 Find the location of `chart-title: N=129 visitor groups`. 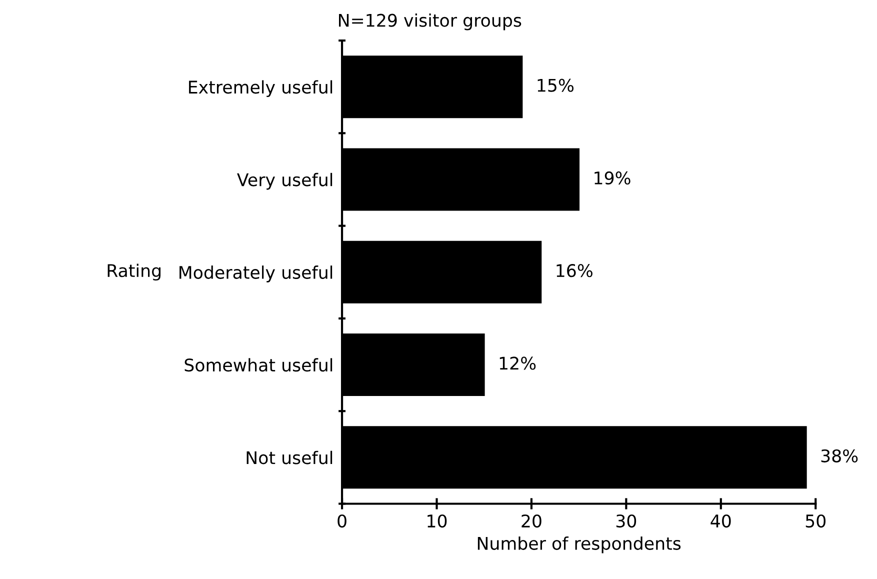

chart-title: N=129 visitor groups is located at coordinates (430, 21).